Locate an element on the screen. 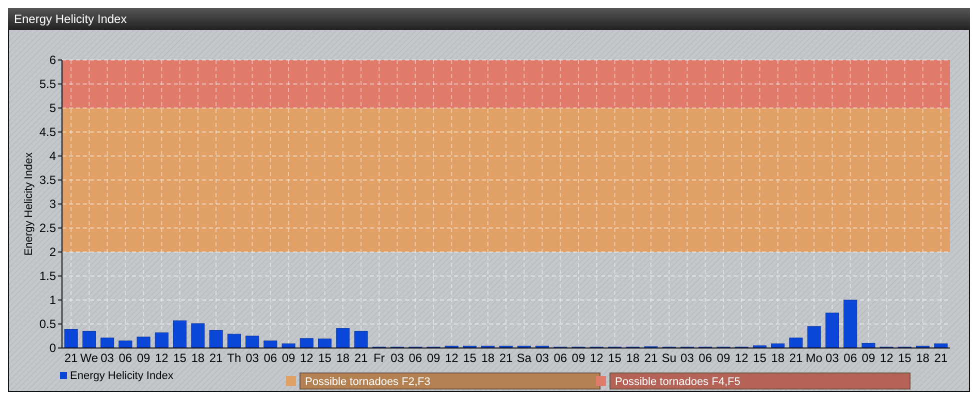 This screenshot has width=978, height=400. legend-label: Energy Helicity Index is located at coordinates (122, 376).